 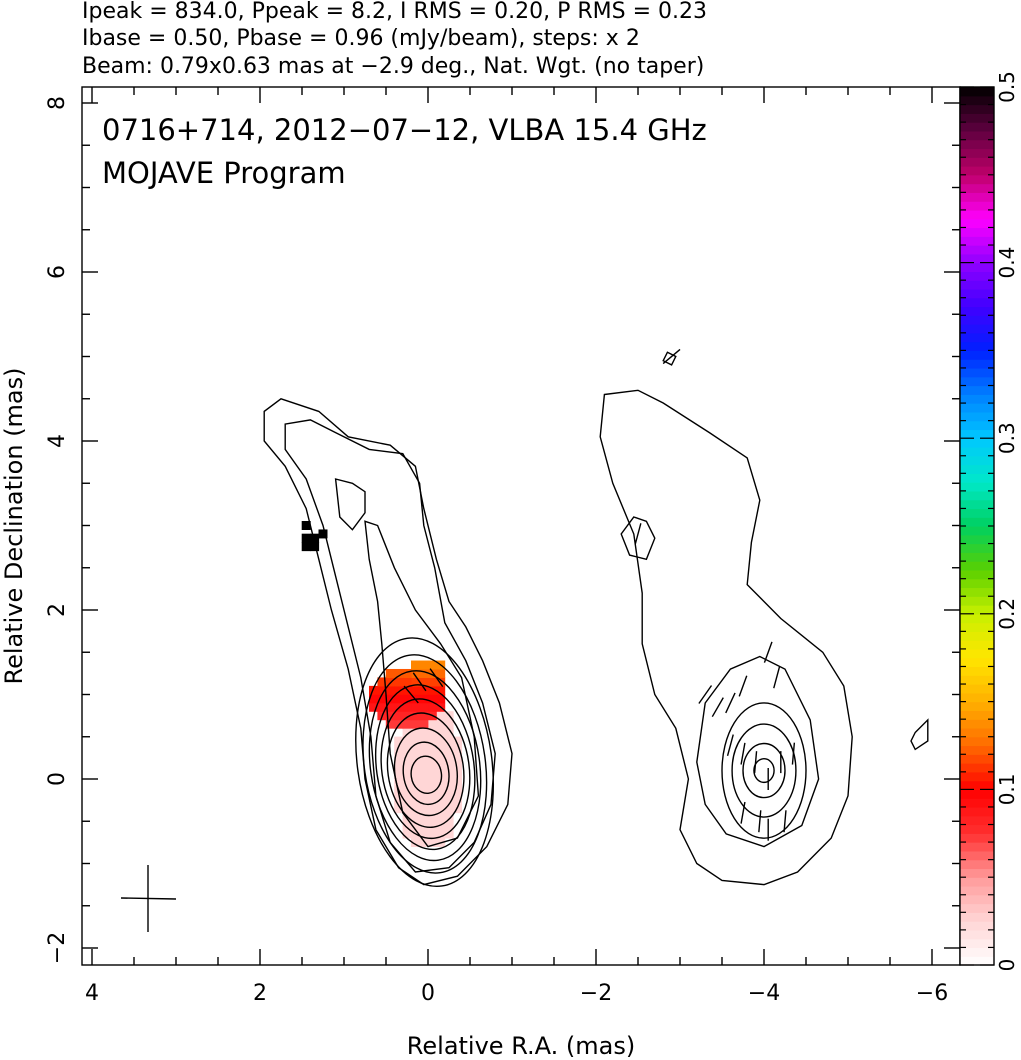 I want to click on colorbar-tick-label: 0.1, so click(x=1007, y=789).